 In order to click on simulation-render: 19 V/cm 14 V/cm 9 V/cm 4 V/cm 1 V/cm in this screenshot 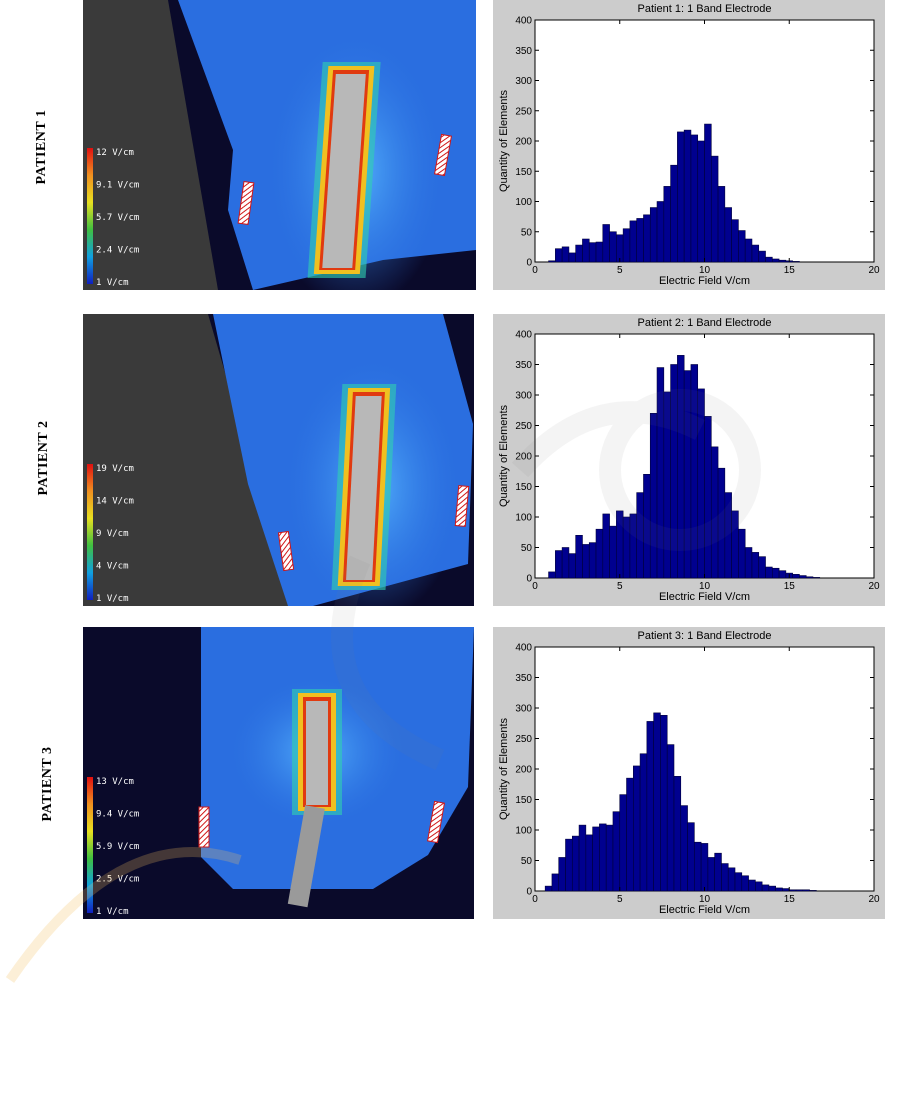, I will do `click(278, 460)`.